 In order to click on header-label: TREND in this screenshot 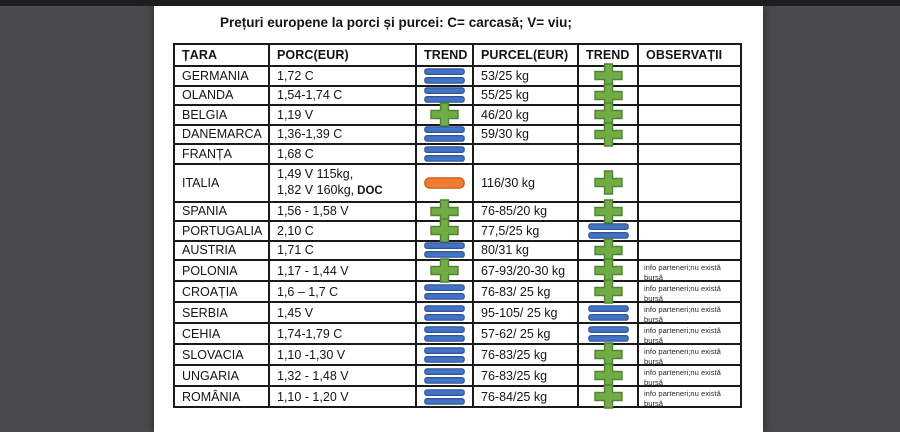, I will do `click(608, 55)`.